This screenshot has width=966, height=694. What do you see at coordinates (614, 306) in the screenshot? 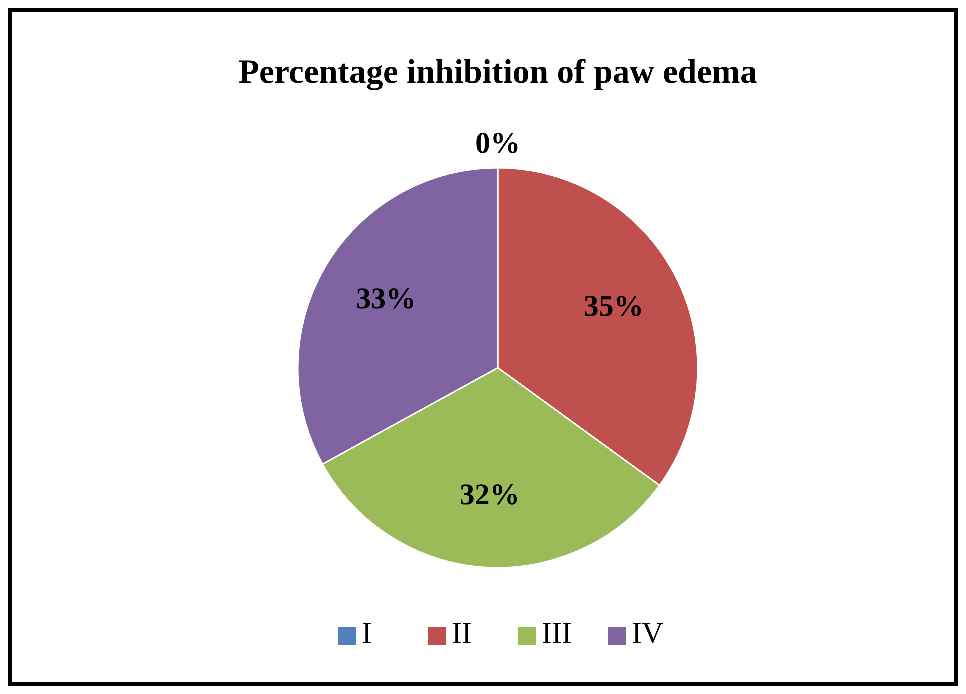
I see `data-label: 35%` at bounding box center [614, 306].